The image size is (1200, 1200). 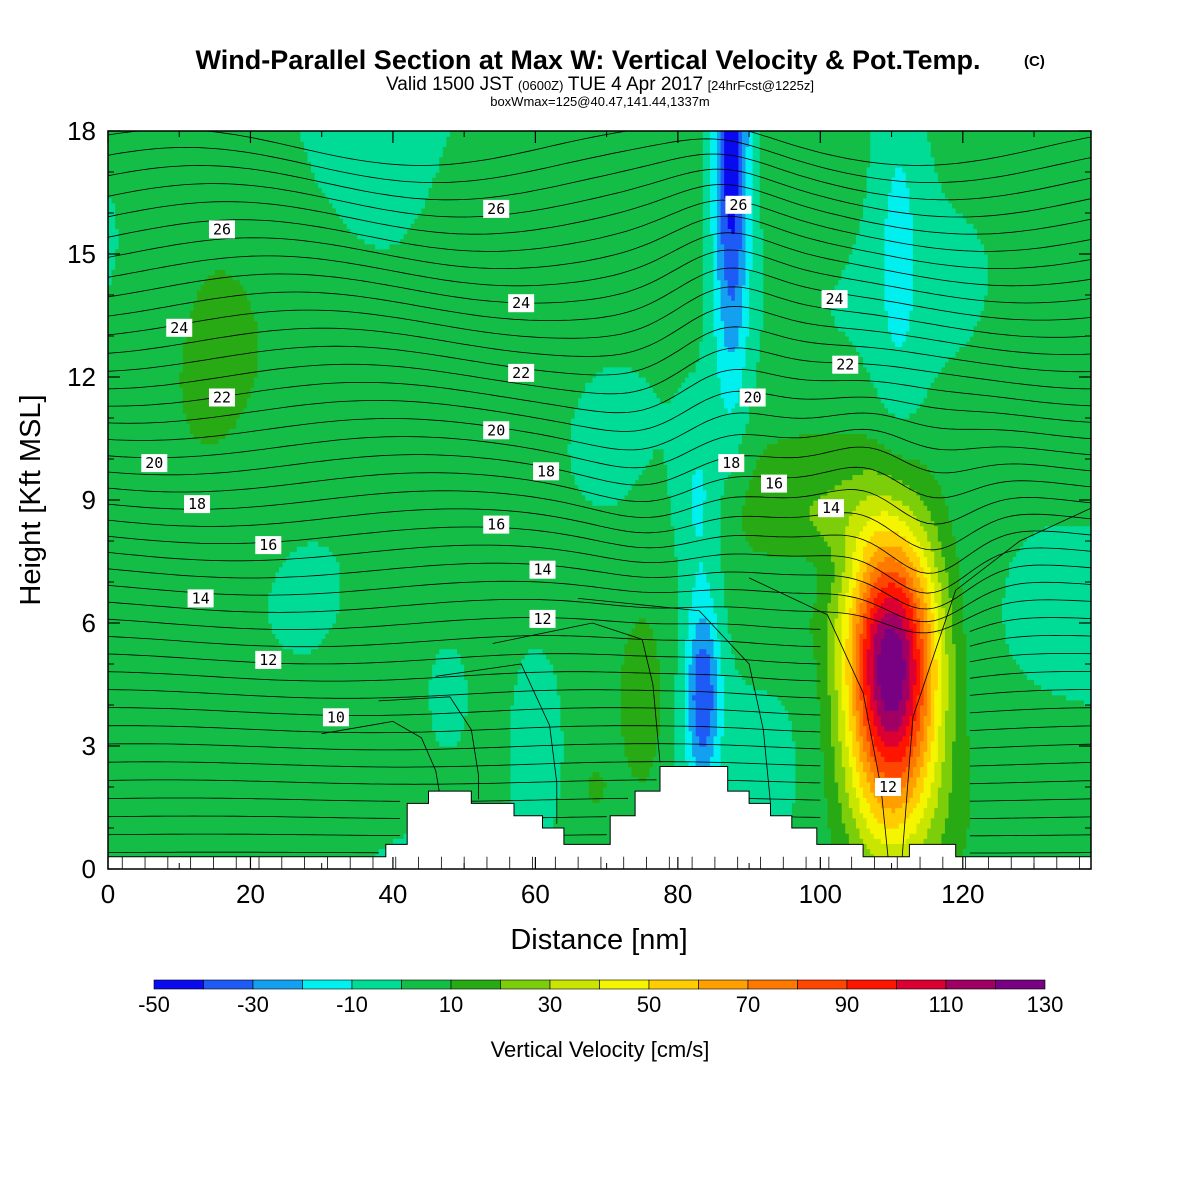 What do you see at coordinates (600, 101) in the screenshot?
I see `box-wmax-note: boxWmax=125@40.47,141.44,1337m` at bounding box center [600, 101].